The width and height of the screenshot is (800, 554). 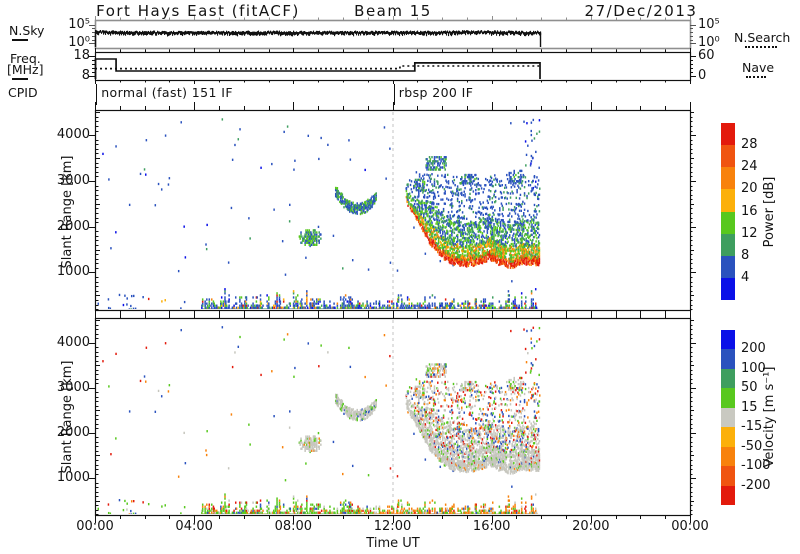 I want to click on velocity-colorbar-tick-label: 200, so click(x=753, y=349).